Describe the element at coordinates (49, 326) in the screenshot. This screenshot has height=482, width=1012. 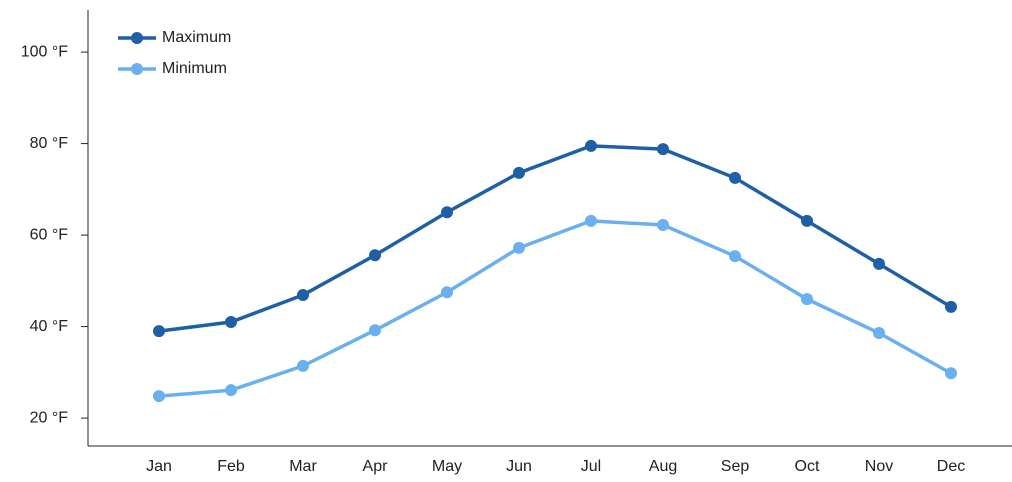
I see `y-tick-label: 40 °F` at that location.